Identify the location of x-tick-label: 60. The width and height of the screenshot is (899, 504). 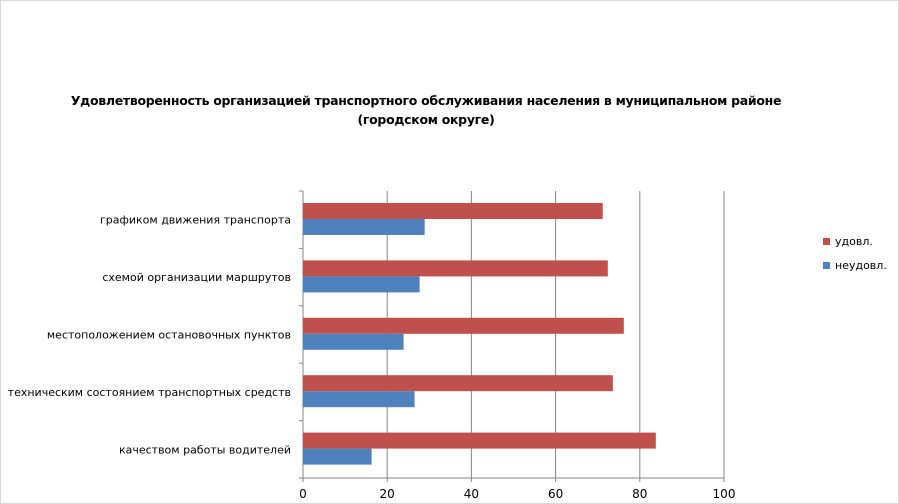
(555, 494).